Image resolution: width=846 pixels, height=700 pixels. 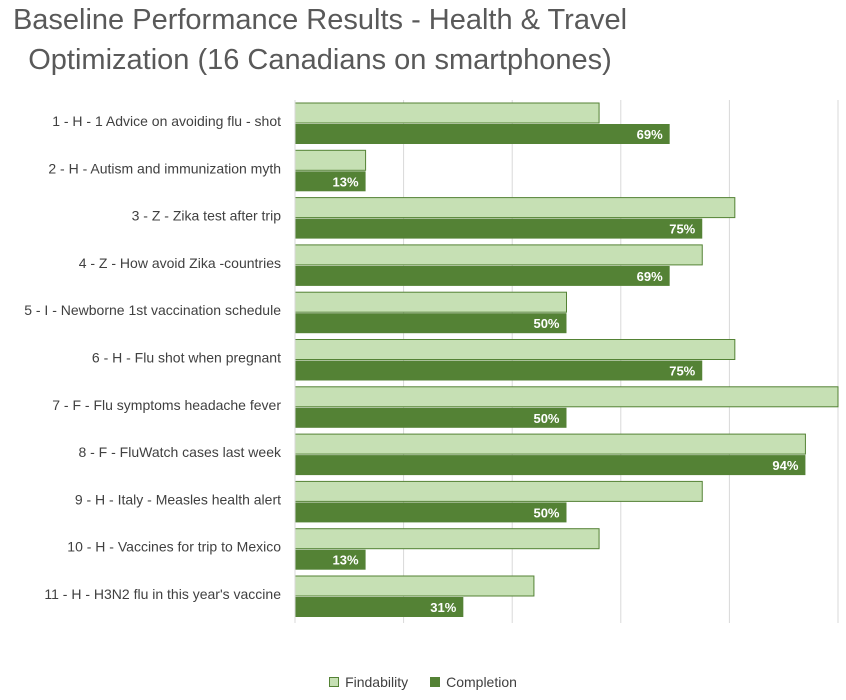 What do you see at coordinates (166, 121) in the screenshot?
I see `category-label: 1 - H - 1 Advice on avoiding flu - shot` at bounding box center [166, 121].